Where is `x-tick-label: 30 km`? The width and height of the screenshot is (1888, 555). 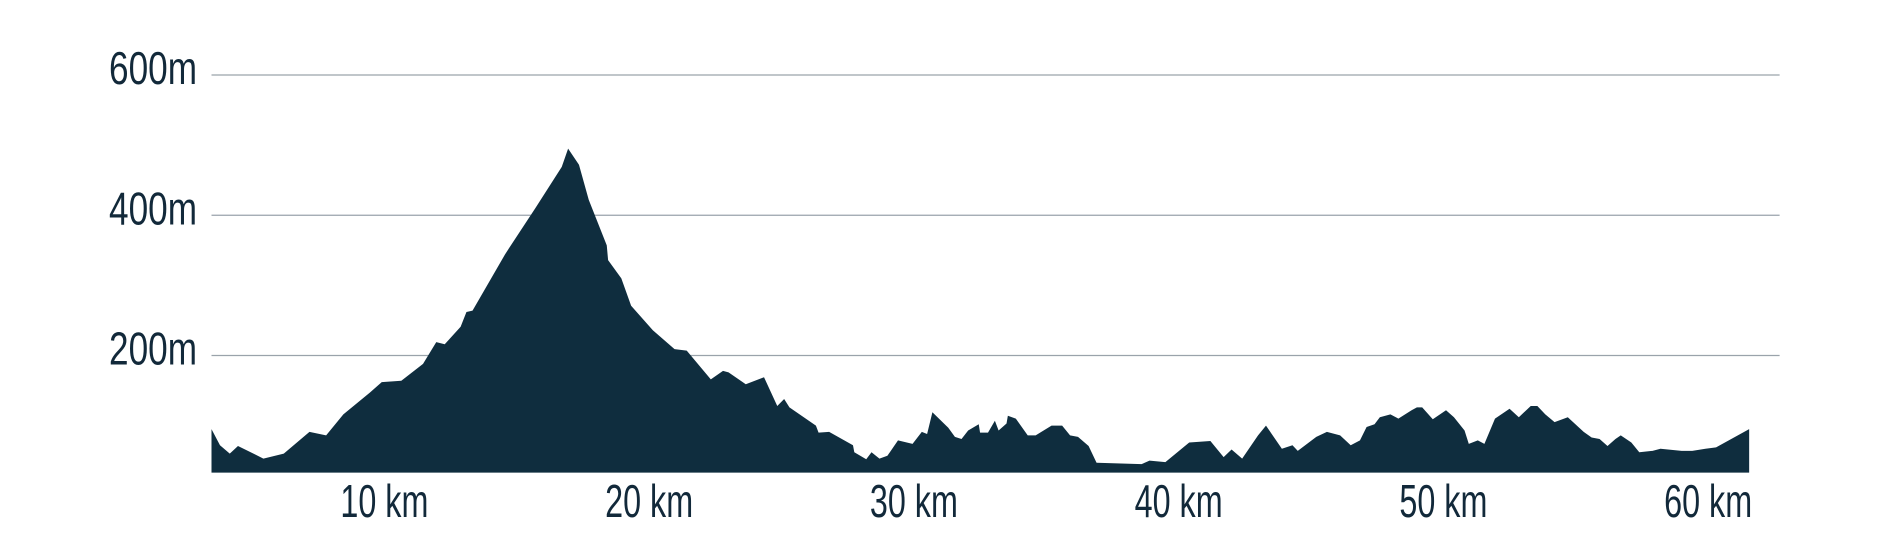
x-tick-label: 30 km is located at coordinates (914, 501).